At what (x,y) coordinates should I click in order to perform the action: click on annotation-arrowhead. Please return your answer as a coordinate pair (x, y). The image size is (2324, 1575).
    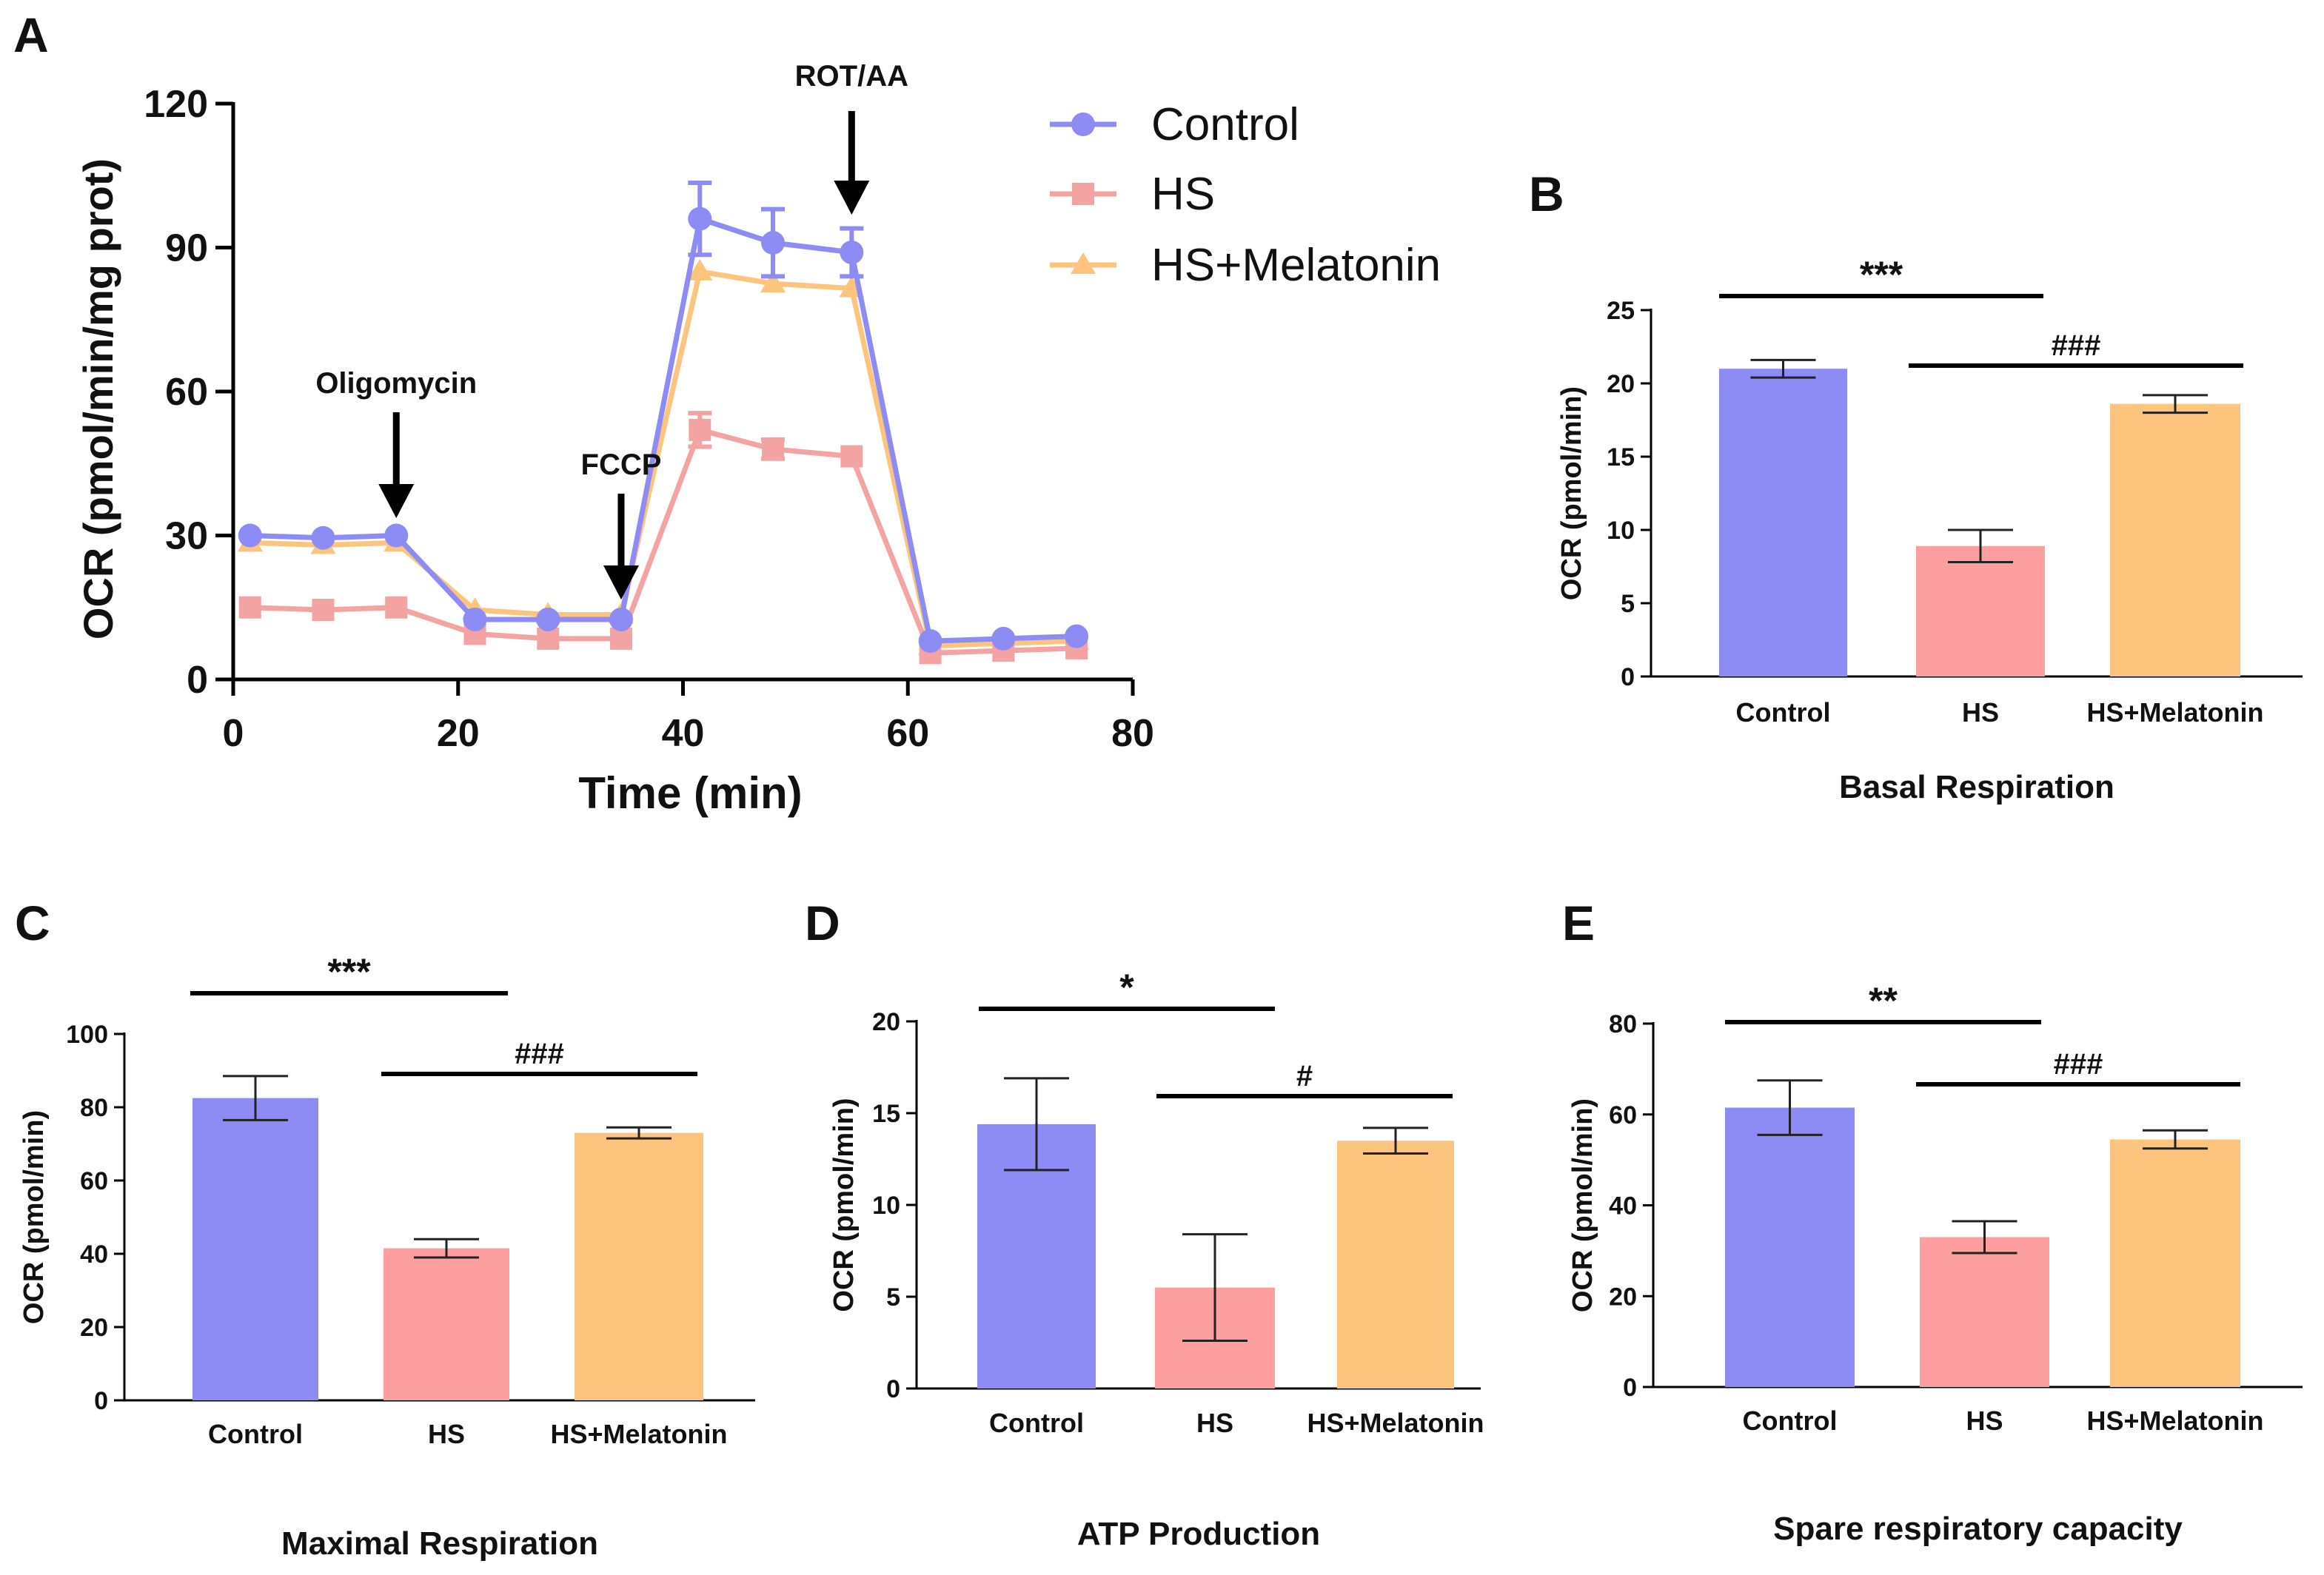
    Looking at the image, I should click on (621, 582).